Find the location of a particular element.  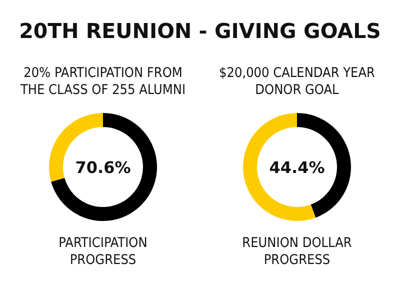

text: REUNION DOLLAR PROGRESS is located at coordinates (297, 251).